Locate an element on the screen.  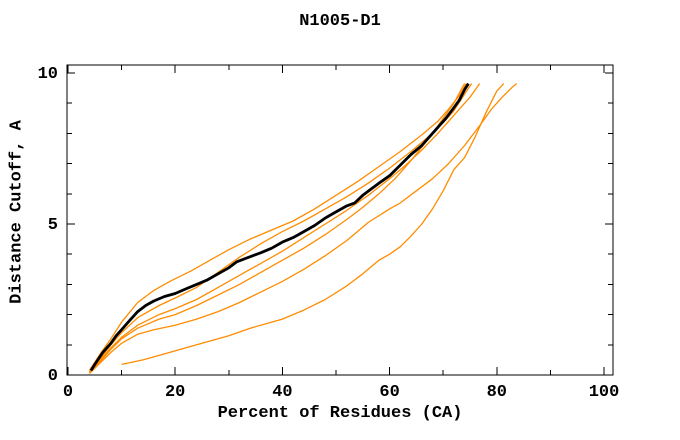
y-tick-label: 0 is located at coordinates (53, 376).